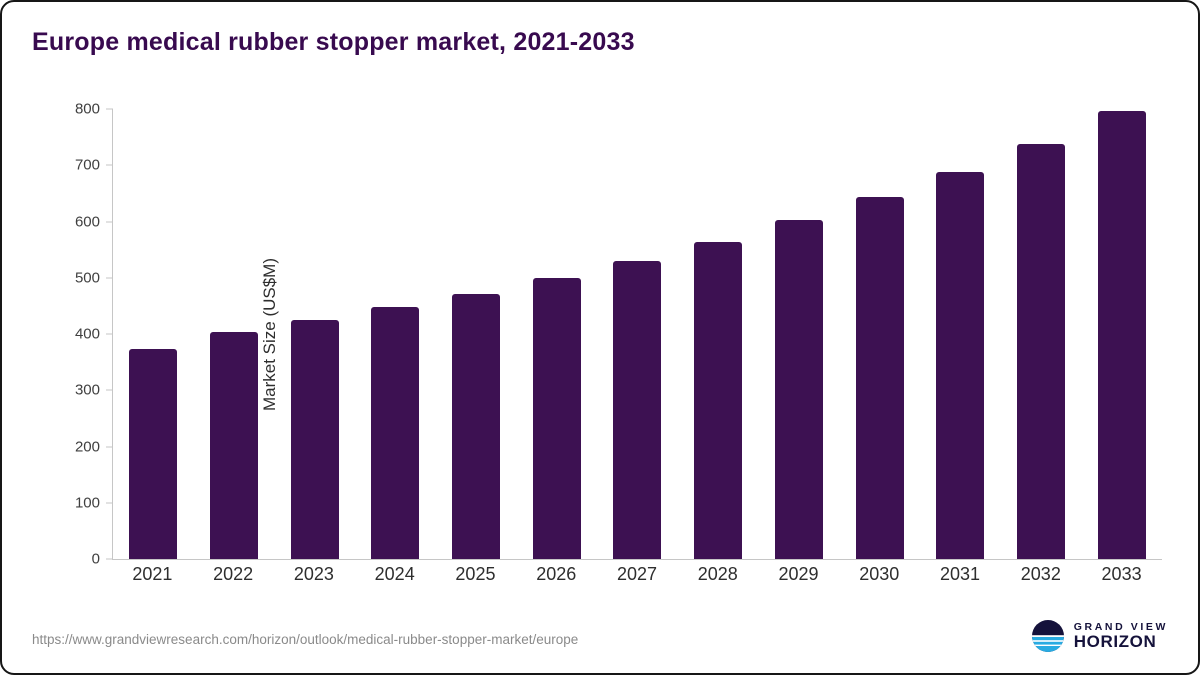  What do you see at coordinates (960, 574) in the screenshot?
I see `x-label-2031: 2031` at bounding box center [960, 574].